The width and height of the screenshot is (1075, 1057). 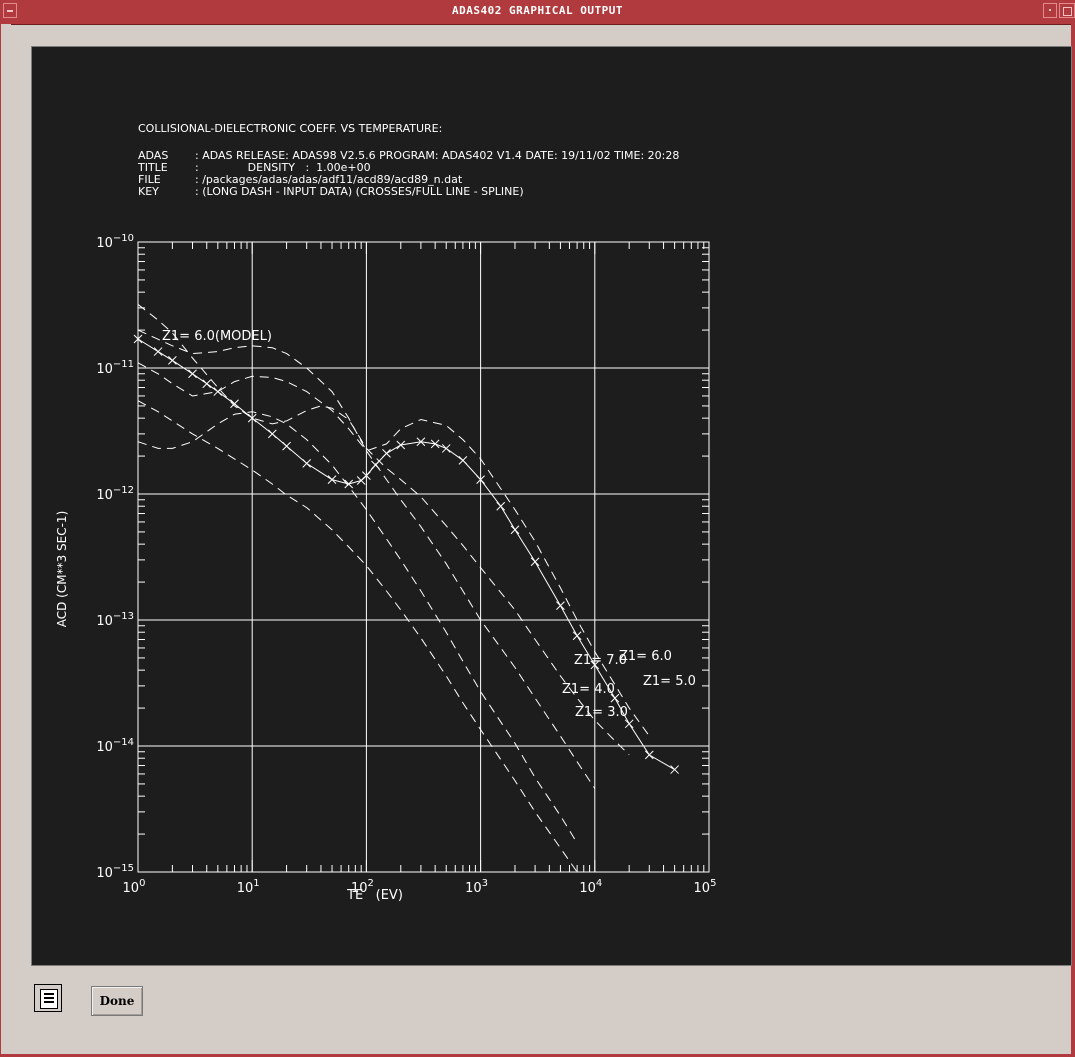 I want to click on x-axis-label: TE (EV), so click(x=374, y=895).